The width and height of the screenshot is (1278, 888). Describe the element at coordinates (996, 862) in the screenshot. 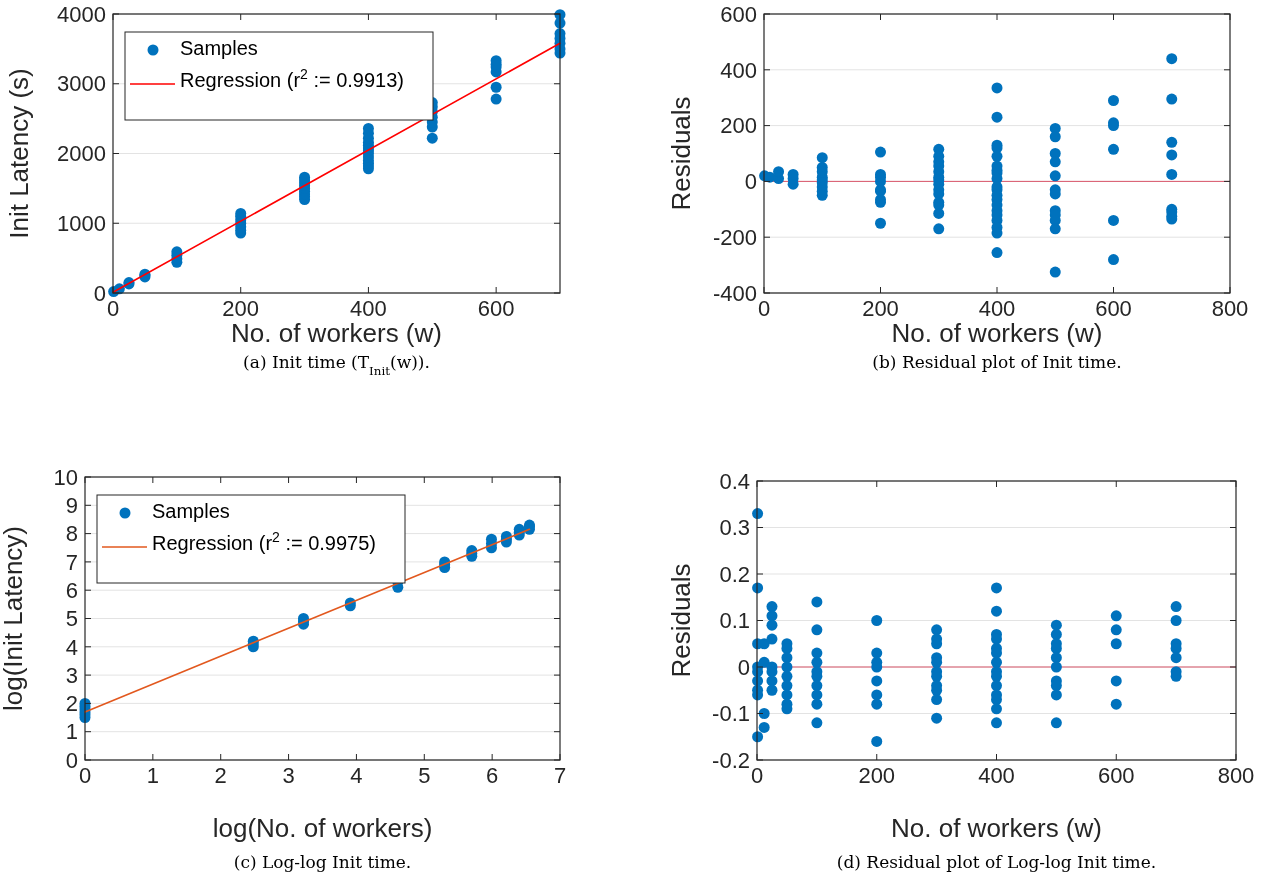

I see `text: (d) Residual plot of Log-log Init time.` at that location.